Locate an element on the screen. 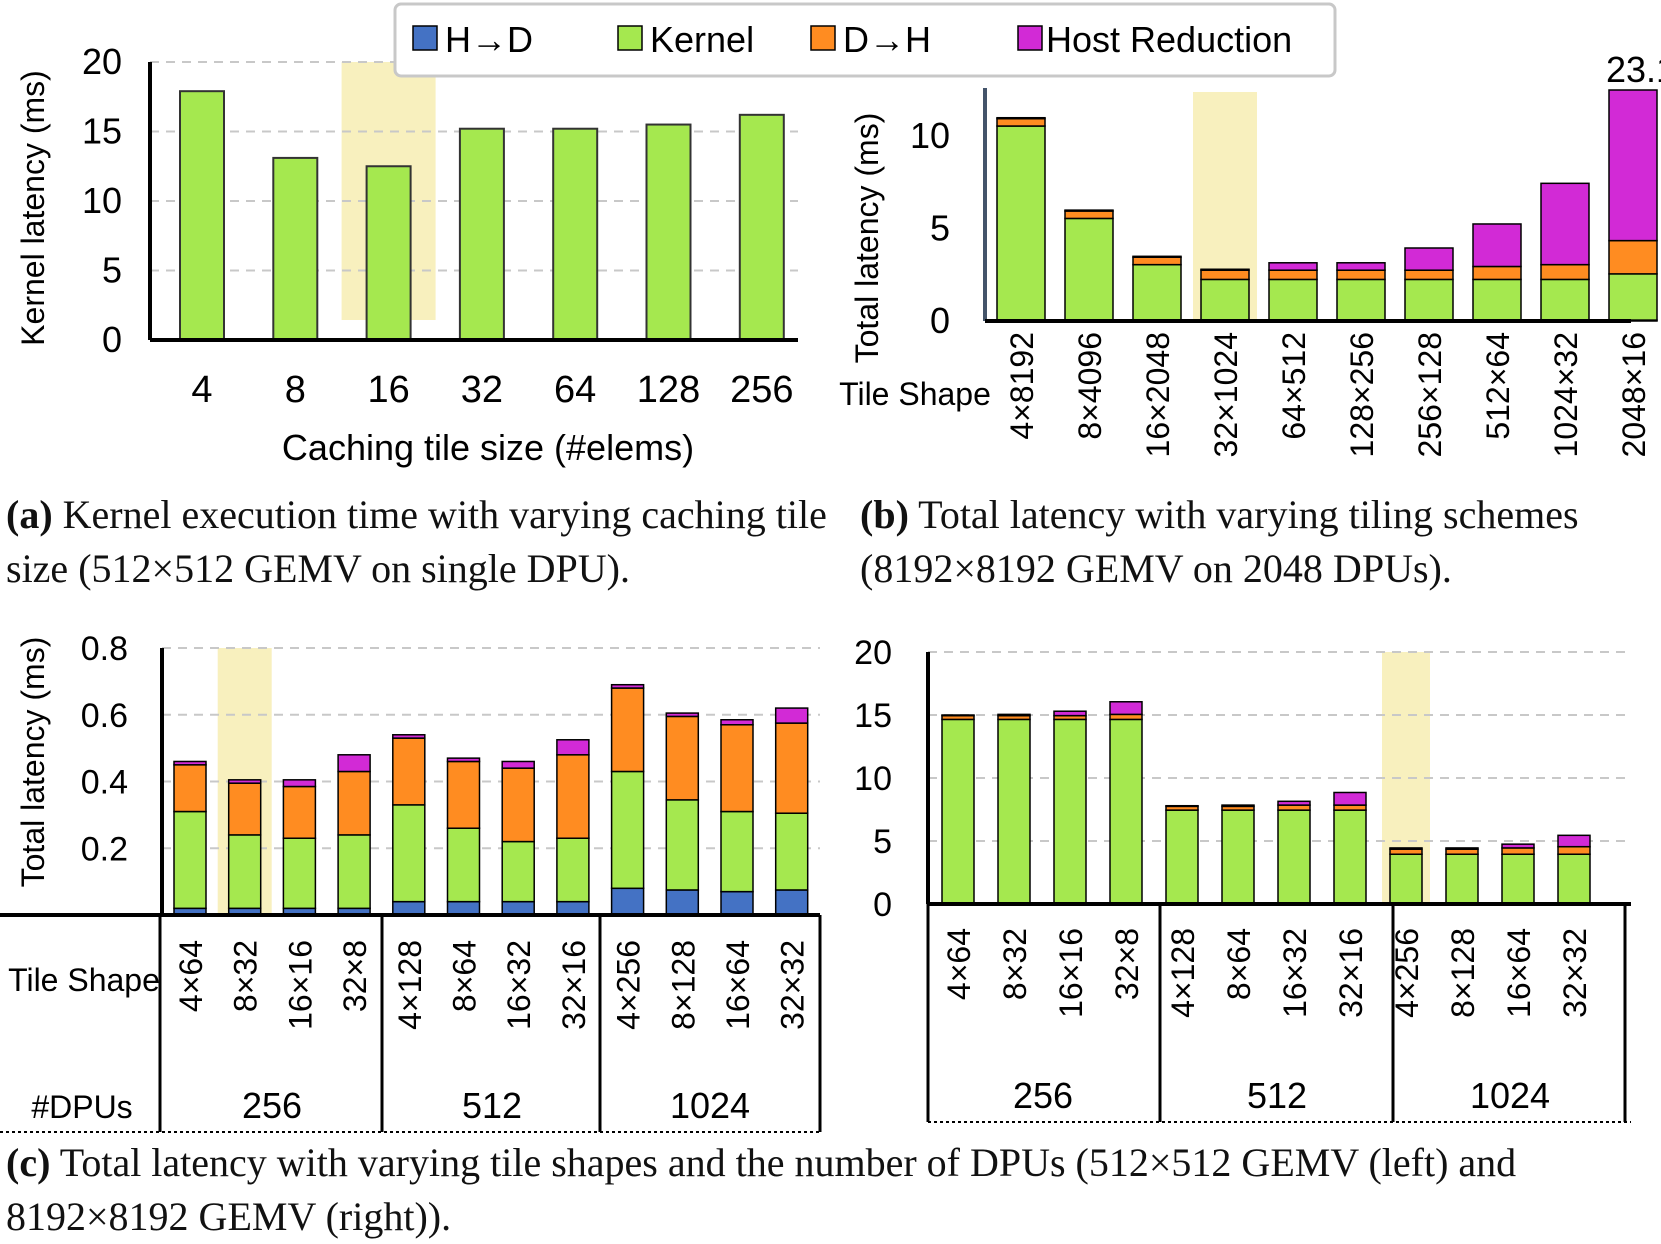 The width and height of the screenshot is (1661, 1244). legend-swatch-d2h is located at coordinates (823, 38).